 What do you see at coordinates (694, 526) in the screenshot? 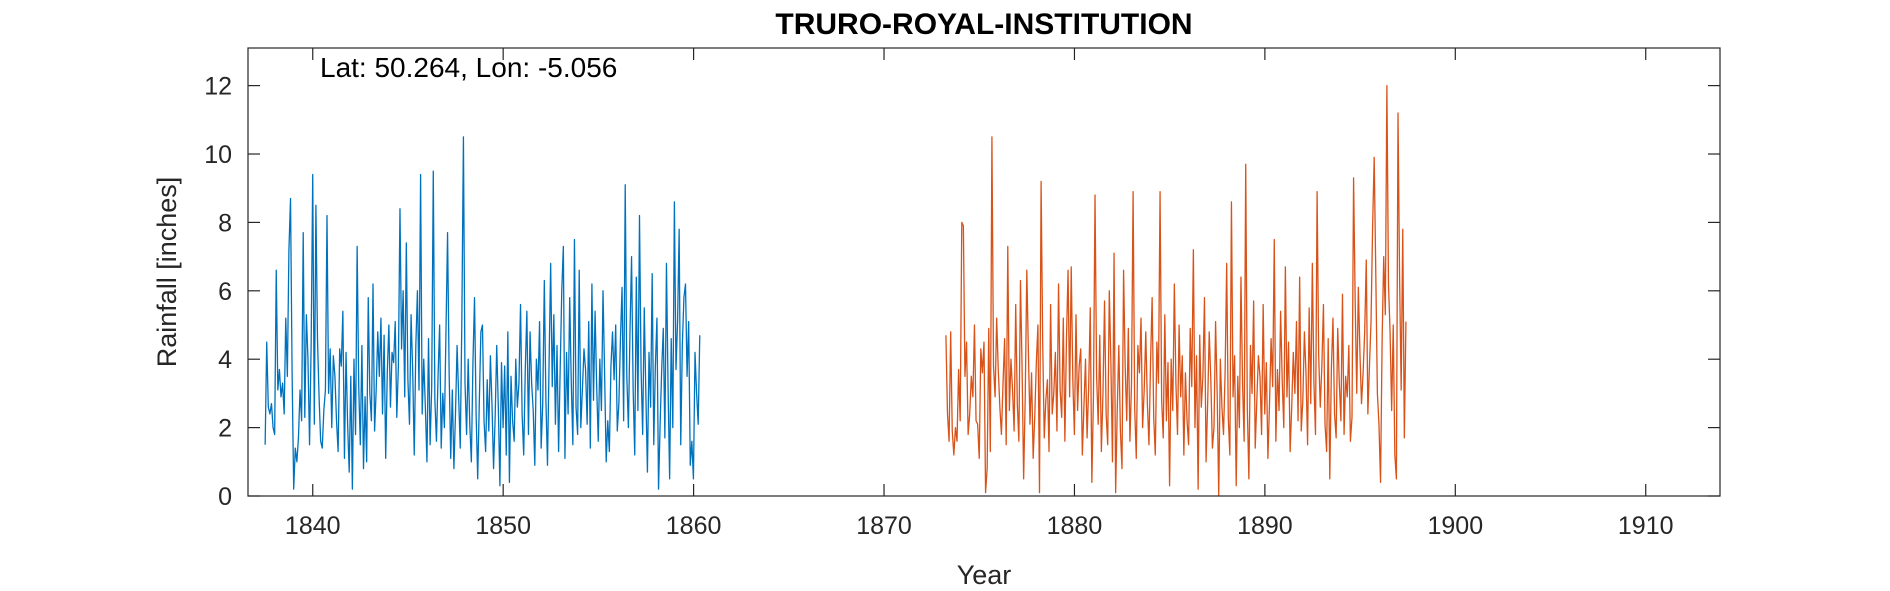
I see `x-tick-label: 1860` at bounding box center [694, 526].